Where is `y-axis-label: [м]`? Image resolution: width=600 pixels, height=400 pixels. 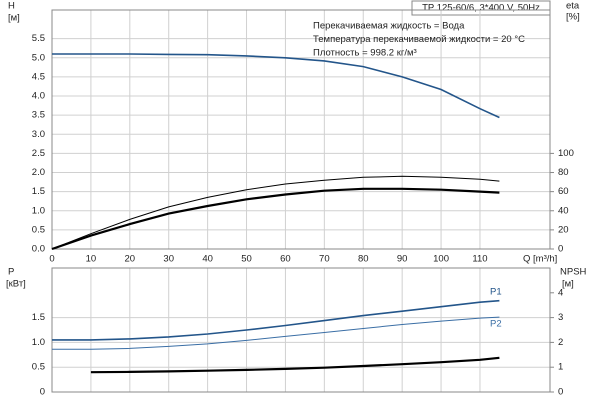 y-axis-label: [м] is located at coordinates (14, 18).